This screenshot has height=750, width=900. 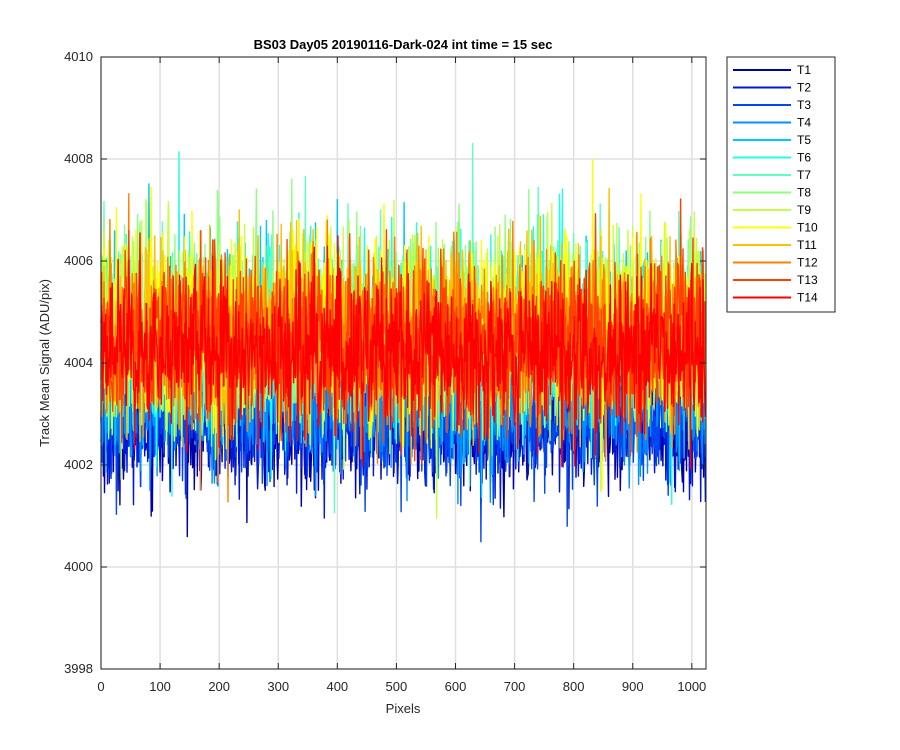 I want to click on legend-label-t9: T9, so click(x=804, y=210).